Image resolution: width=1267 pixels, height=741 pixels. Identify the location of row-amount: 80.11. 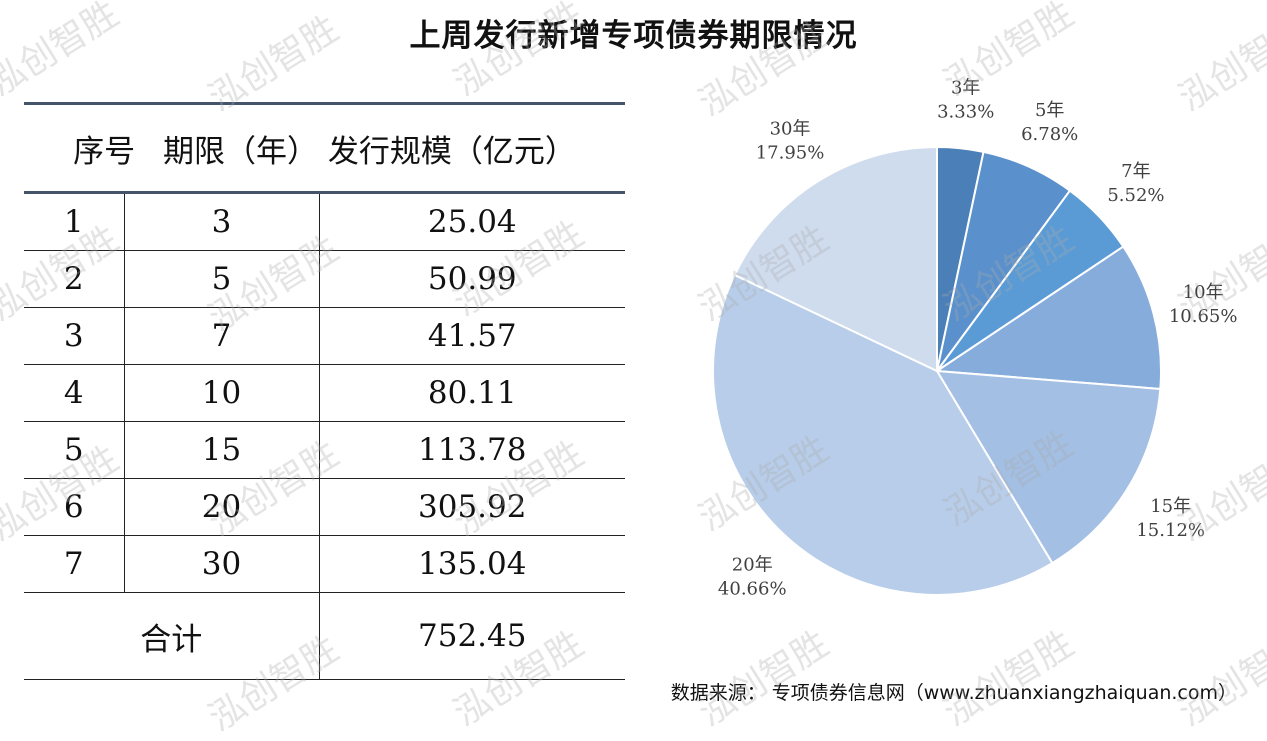
(472, 393).